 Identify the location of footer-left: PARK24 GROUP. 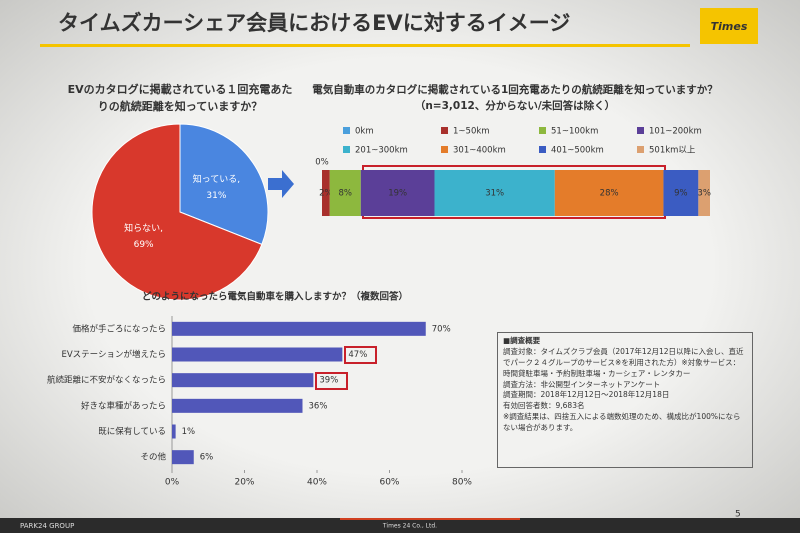
(47, 526).